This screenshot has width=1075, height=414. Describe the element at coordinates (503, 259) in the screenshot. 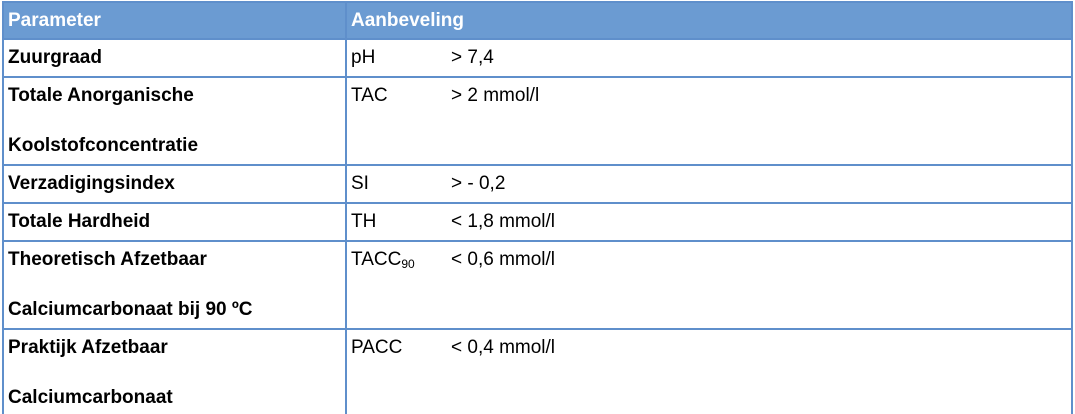

I see `value: < 0,6 mmol/l` at that location.